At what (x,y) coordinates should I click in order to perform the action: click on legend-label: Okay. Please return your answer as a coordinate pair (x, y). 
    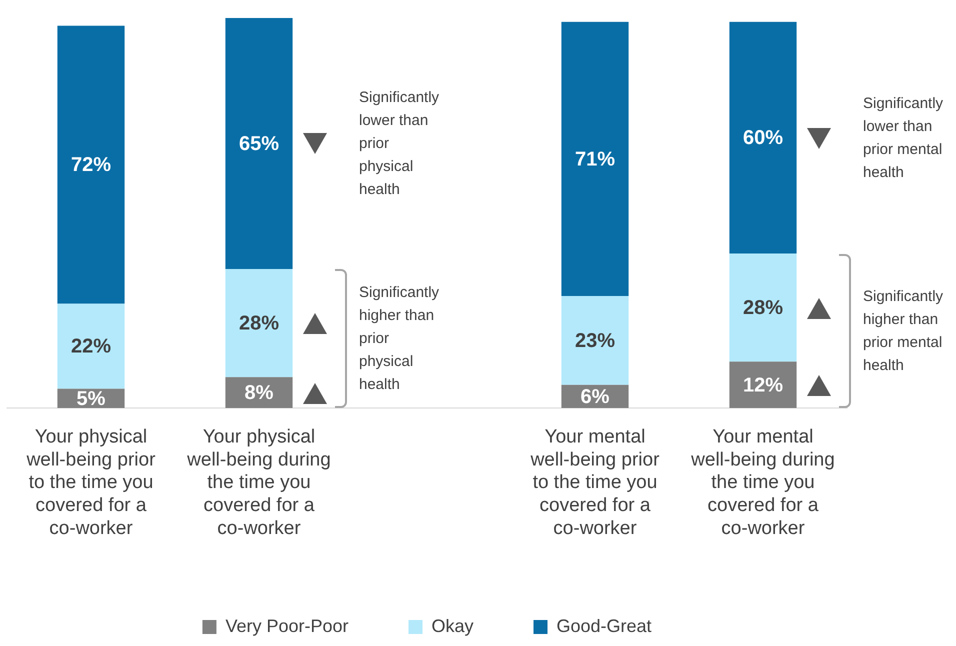
    Looking at the image, I should click on (453, 626).